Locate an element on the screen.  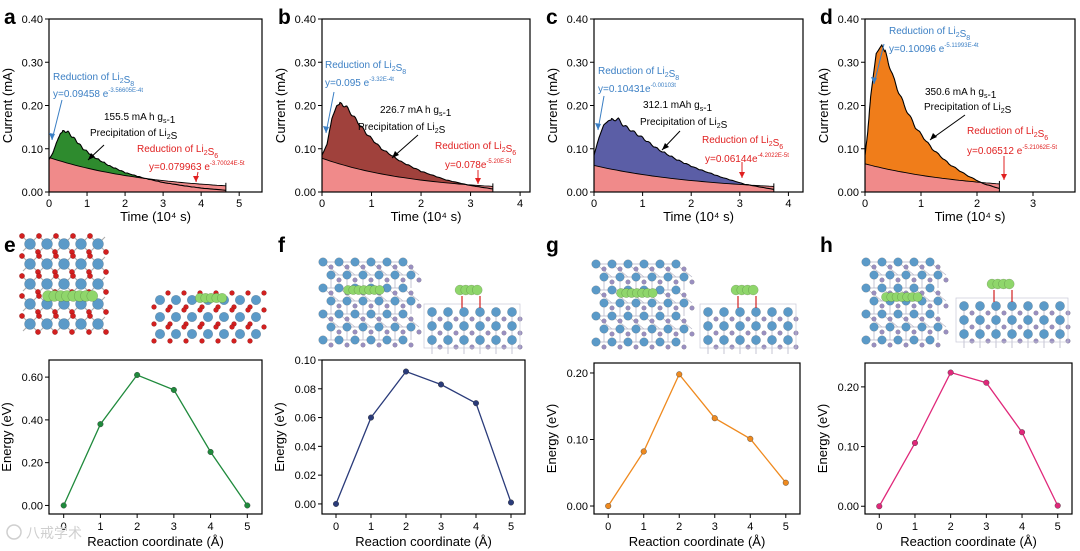
x-tick-label: 5 is located at coordinates (511, 527).